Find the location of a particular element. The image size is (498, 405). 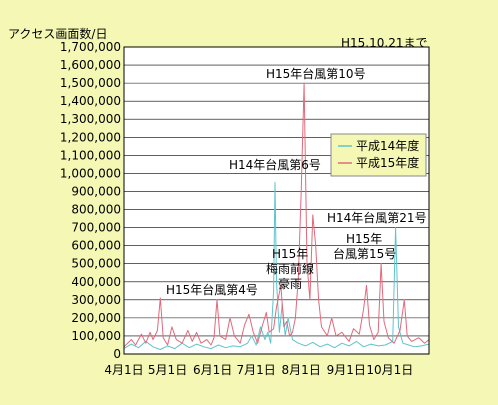

annotation-h15-typhoon-15-line1: H15年 is located at coordinates (364, 239).